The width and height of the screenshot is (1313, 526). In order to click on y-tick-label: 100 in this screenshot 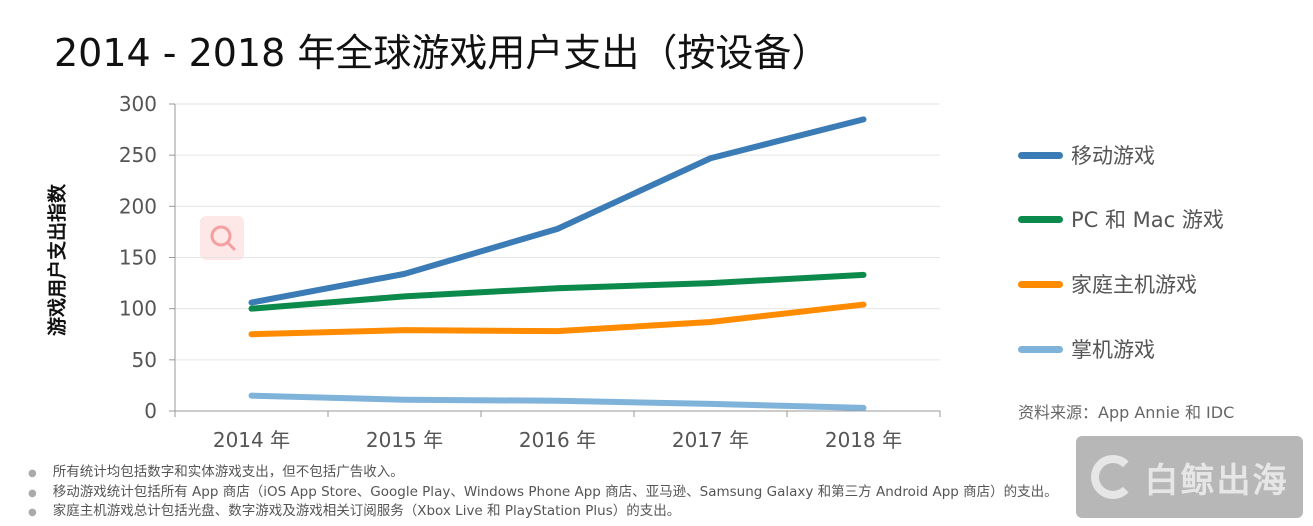, I will do `click(138, 309)`.